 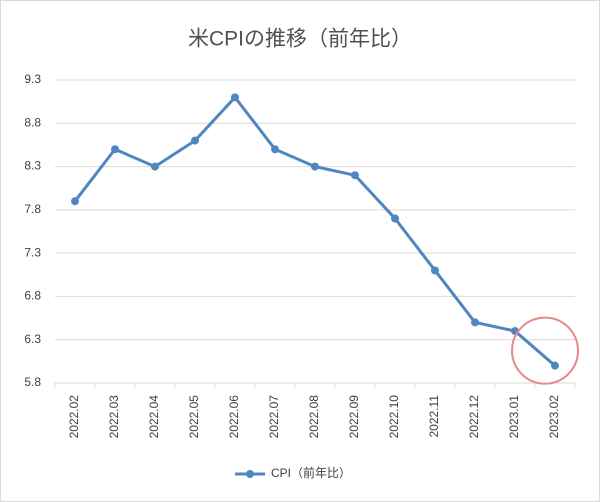 I want to click on legend-marker, so click(x=250, y=474).